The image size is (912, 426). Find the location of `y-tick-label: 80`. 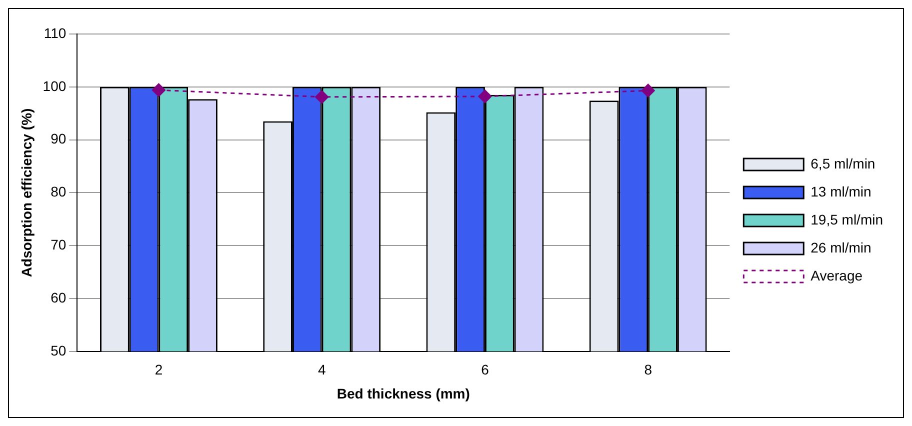

y-tick-label: 80 is located at coordinates (58, 192).